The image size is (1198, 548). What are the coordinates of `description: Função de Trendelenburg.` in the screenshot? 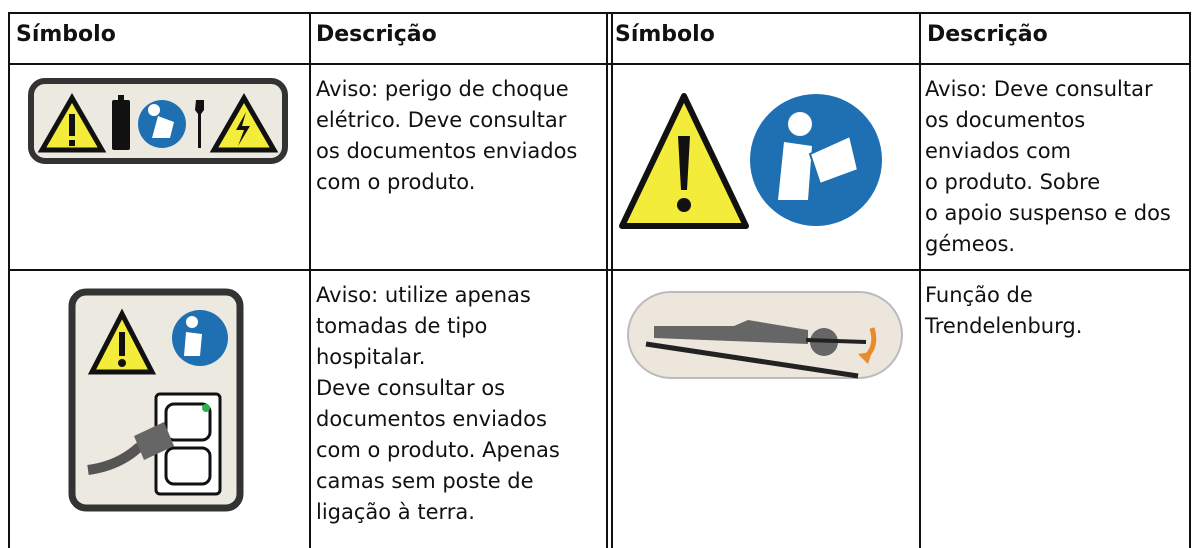 It's located at (1003, 311).